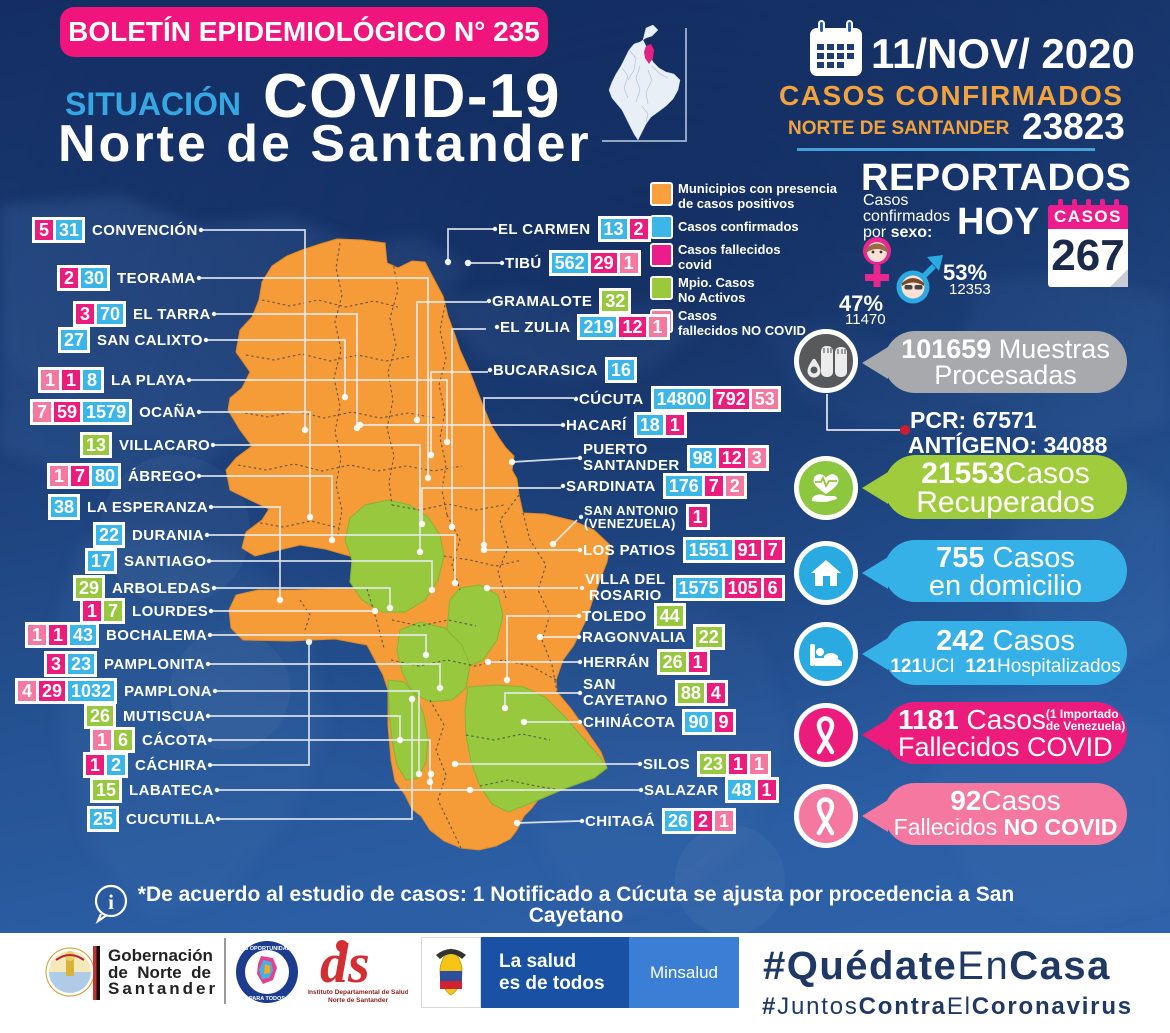 This screenshot has height=1033, width=1170. I want to click on svg-text: MÁS OPORTUNIDADES, so click(267, 948).